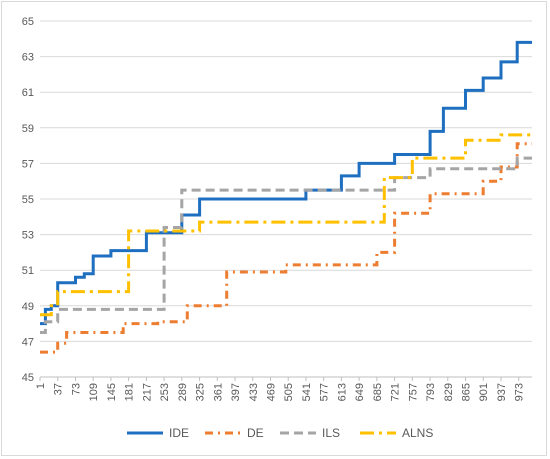 Image resolution: width=550 pixels, height=459 pixels. What do you see at coordinates (183, 392) in the screenshot?
I see `x-tick-label: 289` at bounding box center [183, 392].